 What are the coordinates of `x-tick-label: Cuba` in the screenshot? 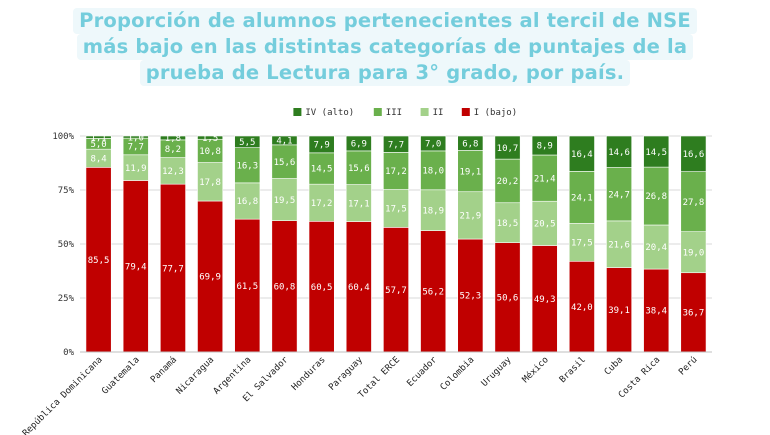 It's located at (614, 366).